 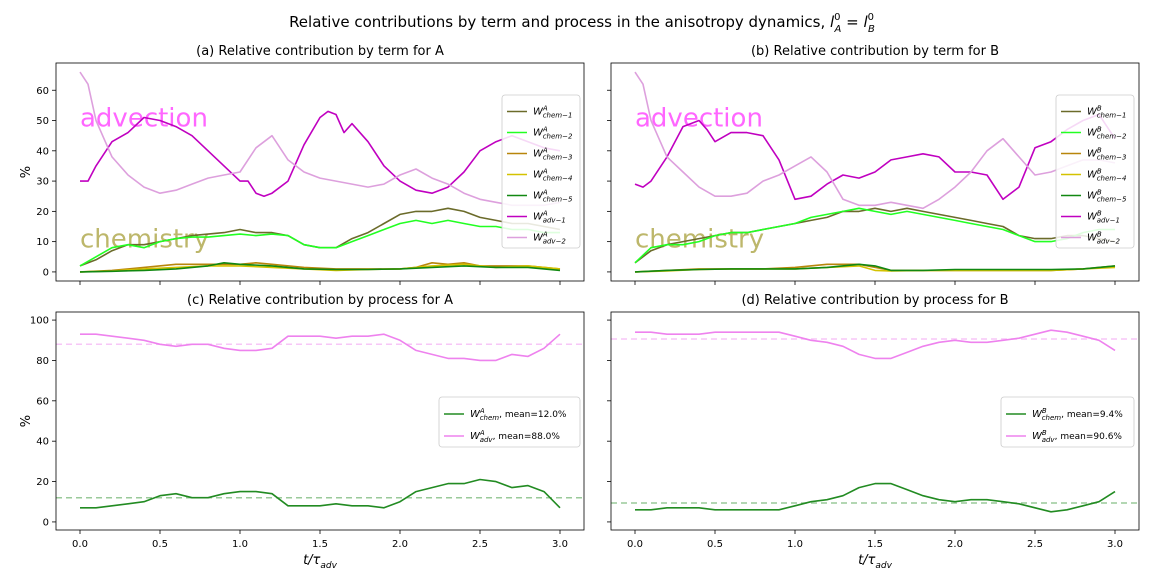 What do you see at coordinates (552, 112) in the screenshot?
I see `legend-entry: WA chem−1` at bounding box center [552, 112].